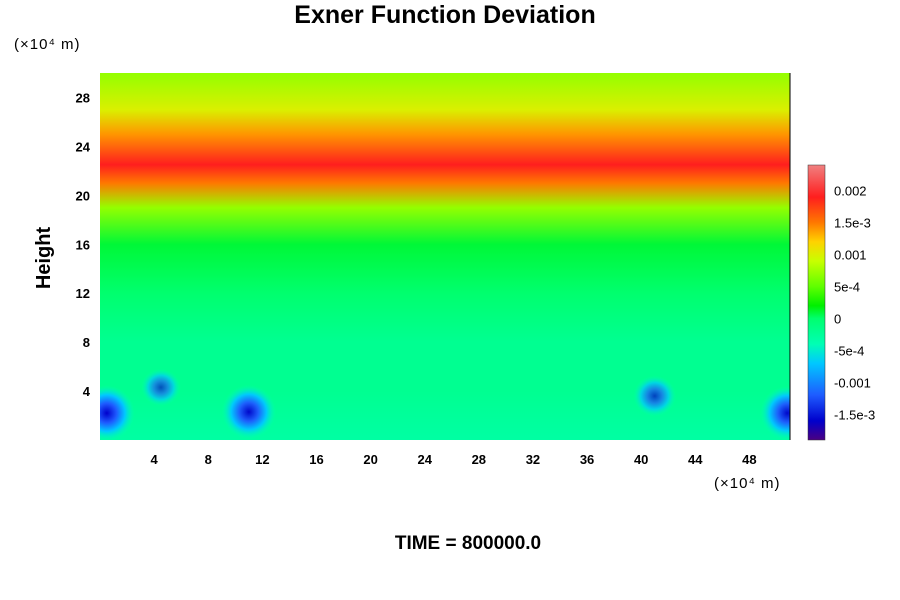 This screenshot has height=600, width=900. What do you see at coordinates (837, 318) in the screenshot?
I see `colorbar-tick-label: 0` at bounding box center [837, 318].